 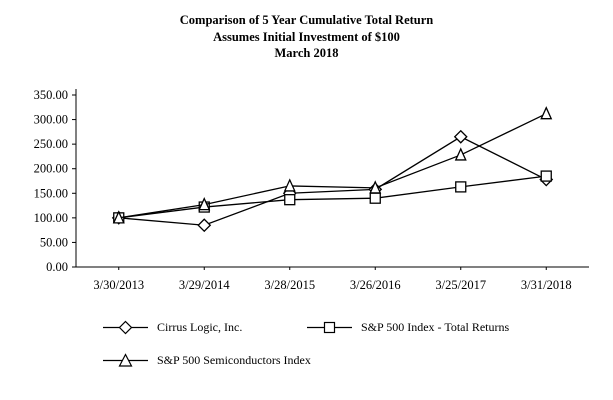 I want to click on y-tick-label: 350.00, so click(x=51, y=95).